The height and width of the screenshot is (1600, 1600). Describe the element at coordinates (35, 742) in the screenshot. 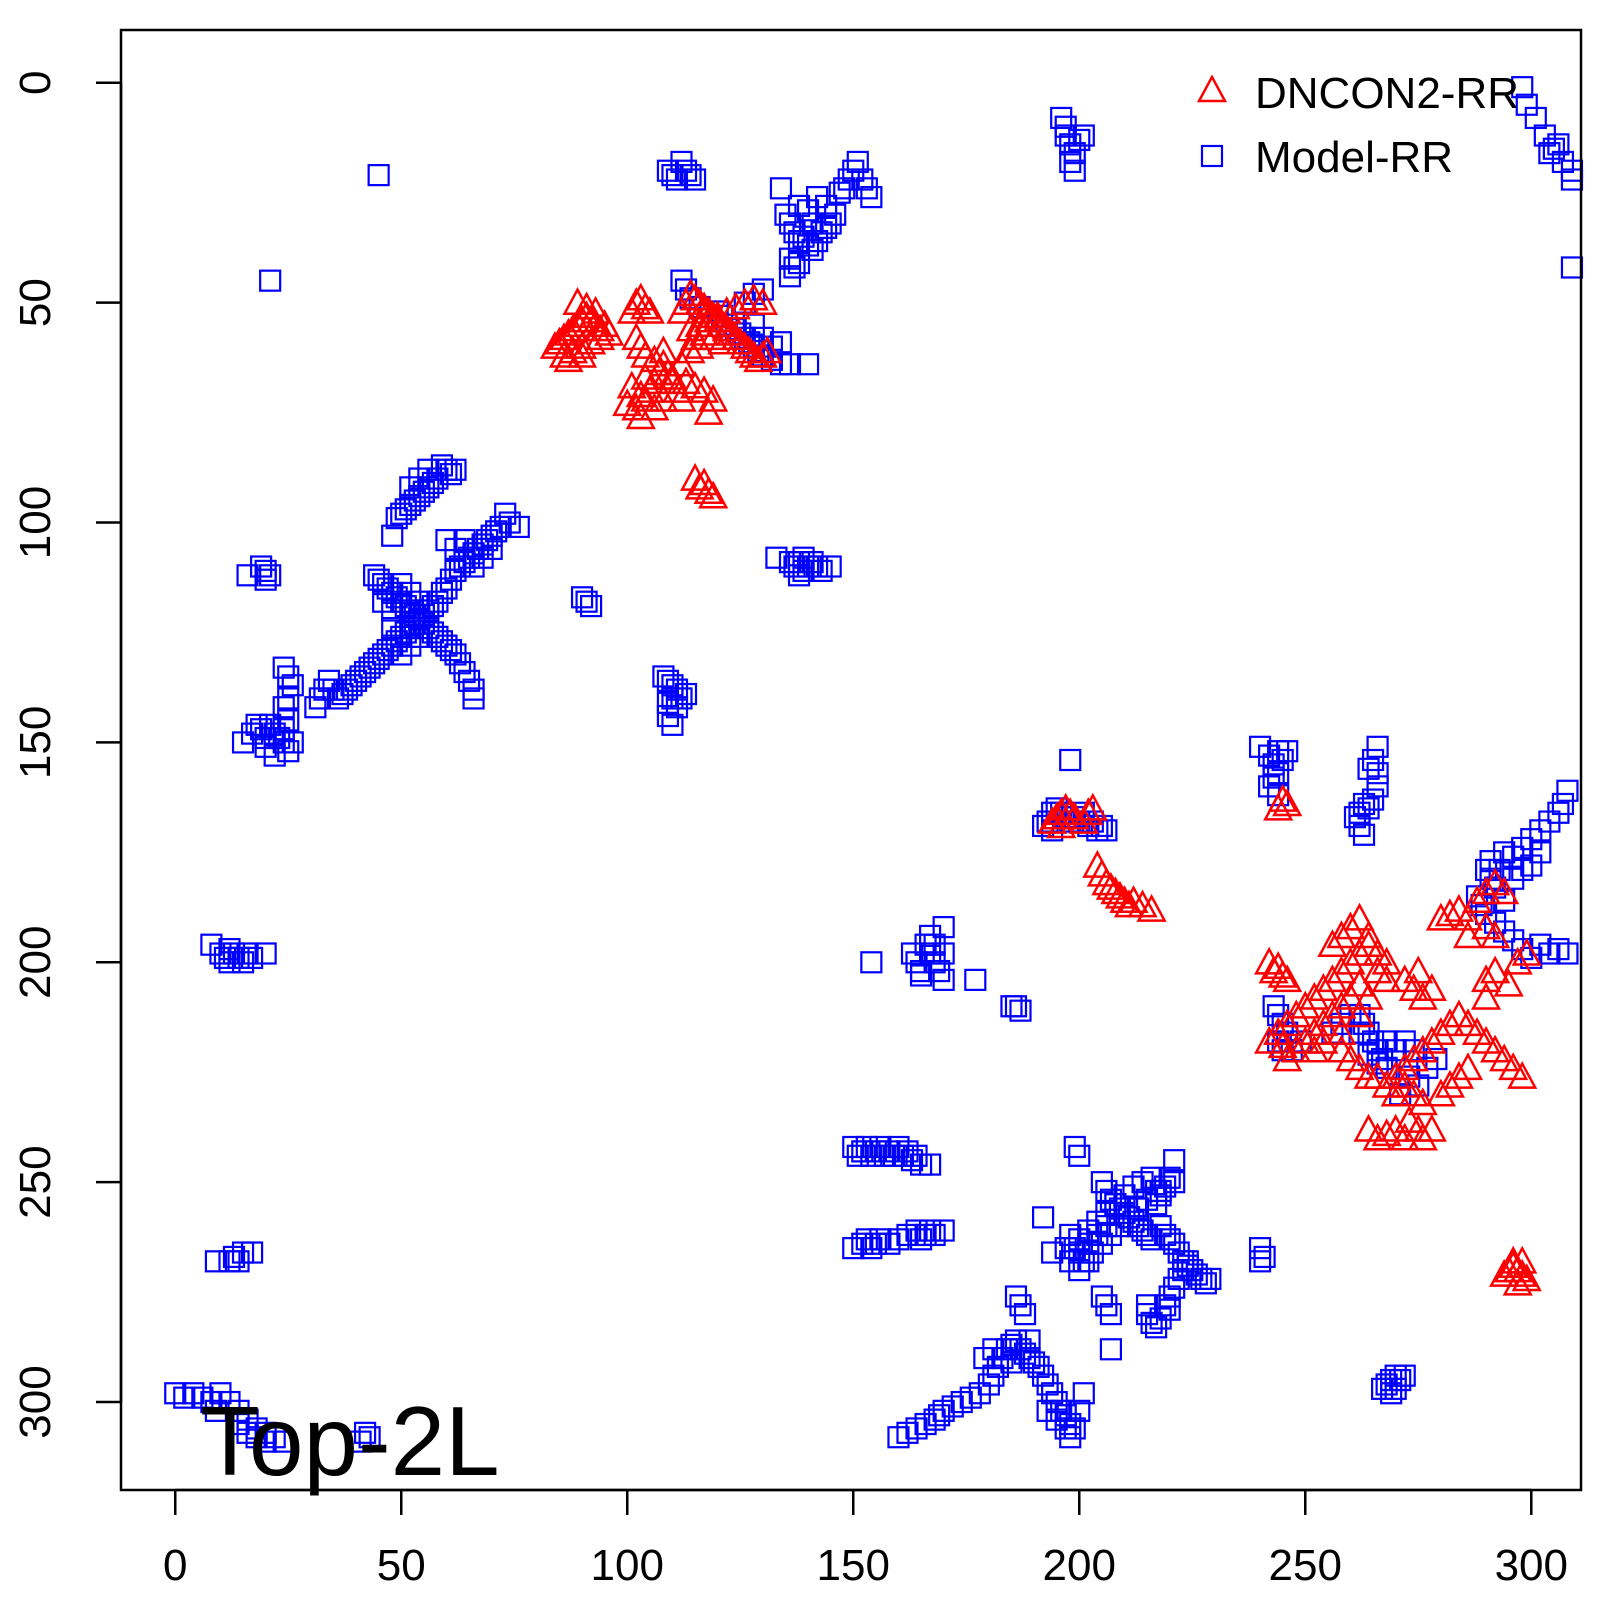

I see `y-tick-label: 150` at that location.